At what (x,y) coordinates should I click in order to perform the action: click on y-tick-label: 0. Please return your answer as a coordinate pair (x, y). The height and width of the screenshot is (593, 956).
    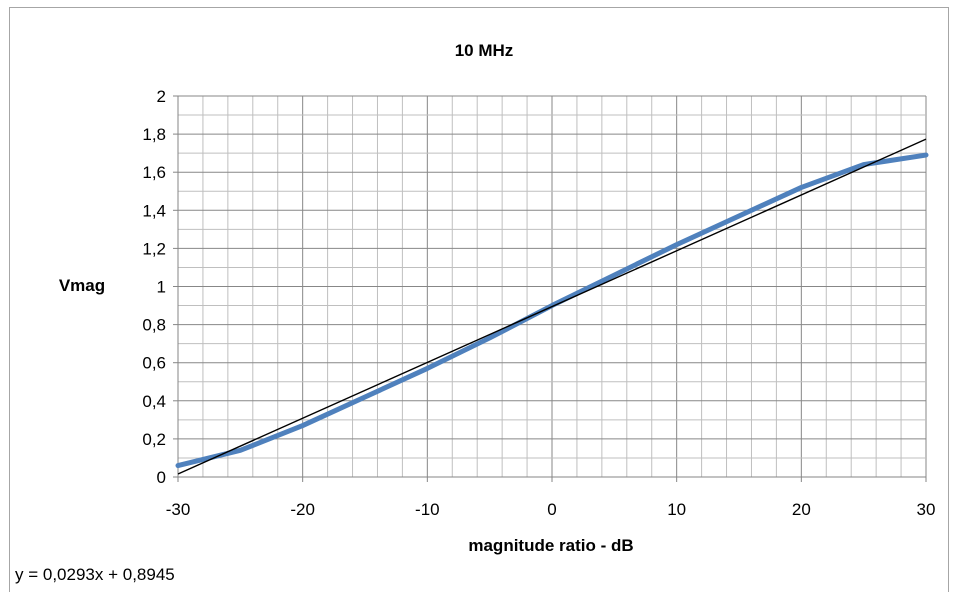
    Looking at the image, I should click on (161, 477).